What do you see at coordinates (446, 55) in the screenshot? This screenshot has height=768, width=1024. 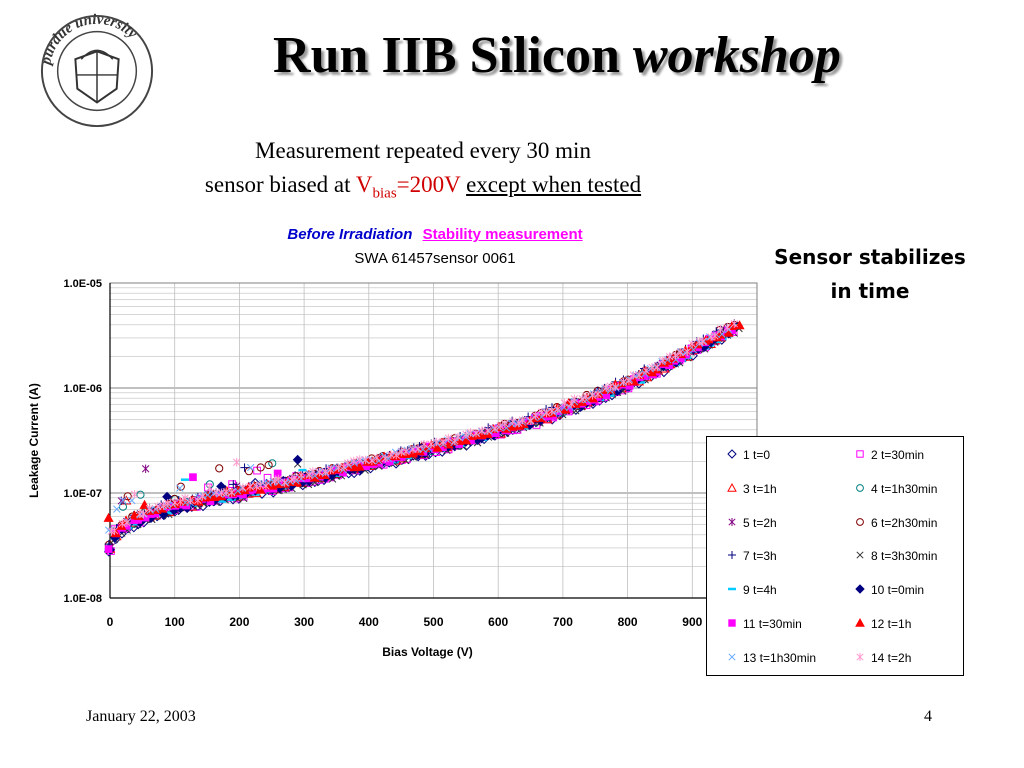 I see `slide-title-main: Run IIB Silicon` at bounding box center [446, 55].